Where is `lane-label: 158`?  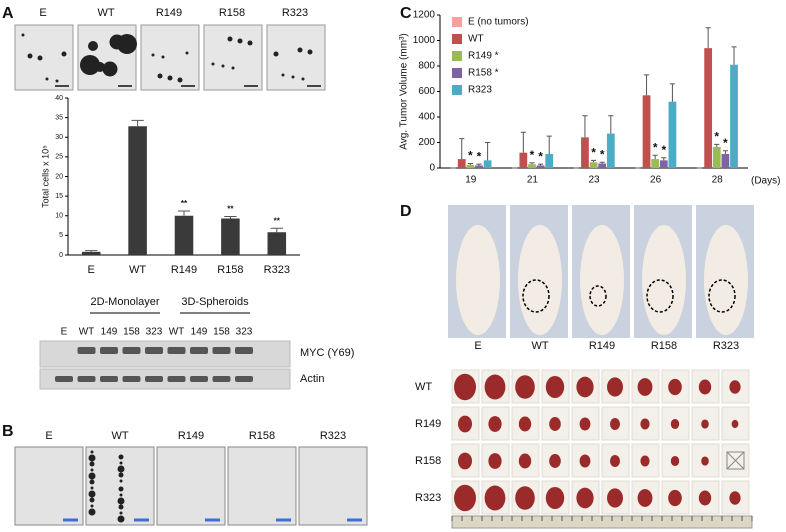
lane-label: 158 is located at coordinates (221, 332).